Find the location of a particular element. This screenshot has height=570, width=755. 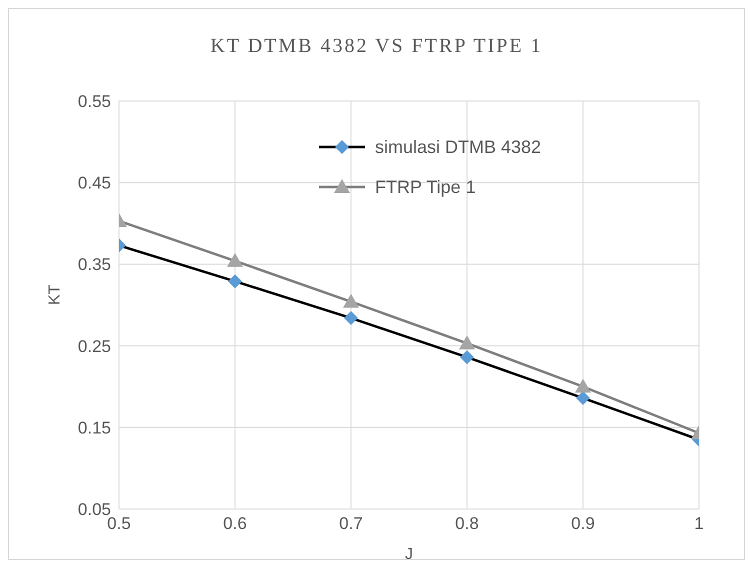

y-tick-label: 0.35 is located at coordinates (94, 264).